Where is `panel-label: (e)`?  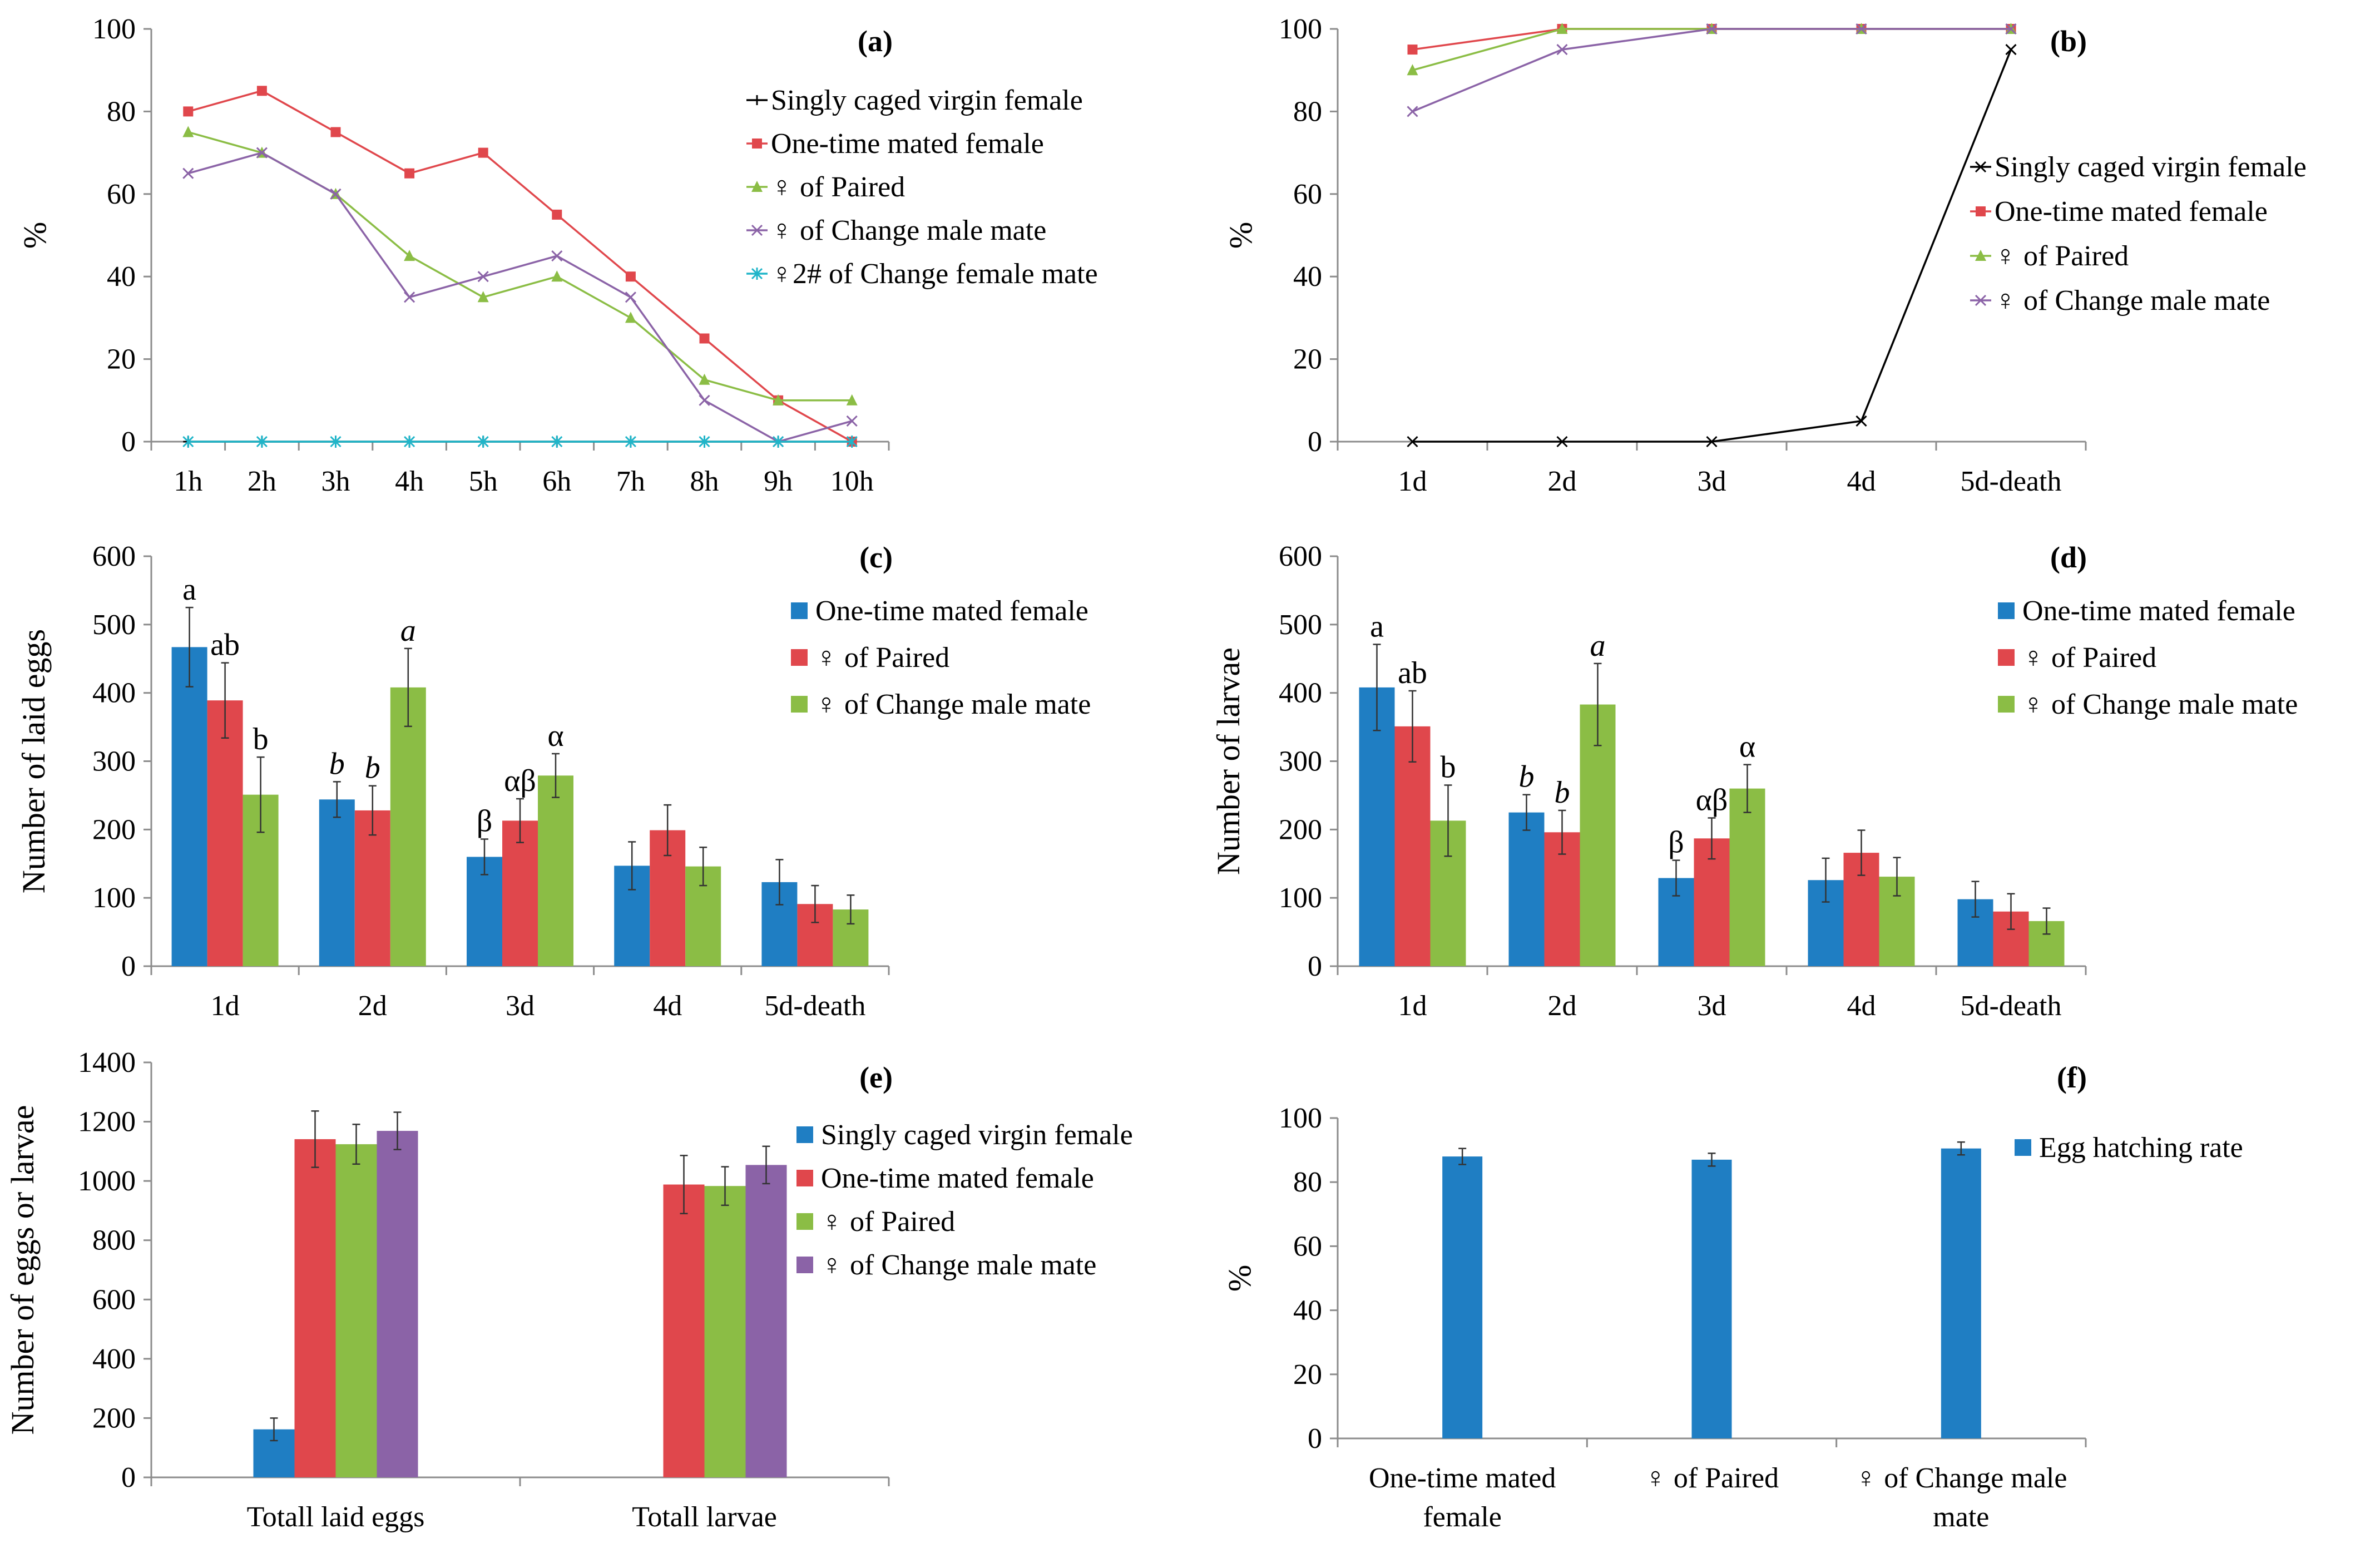
panel-label: (e) is located at coordinates (876, 1077).